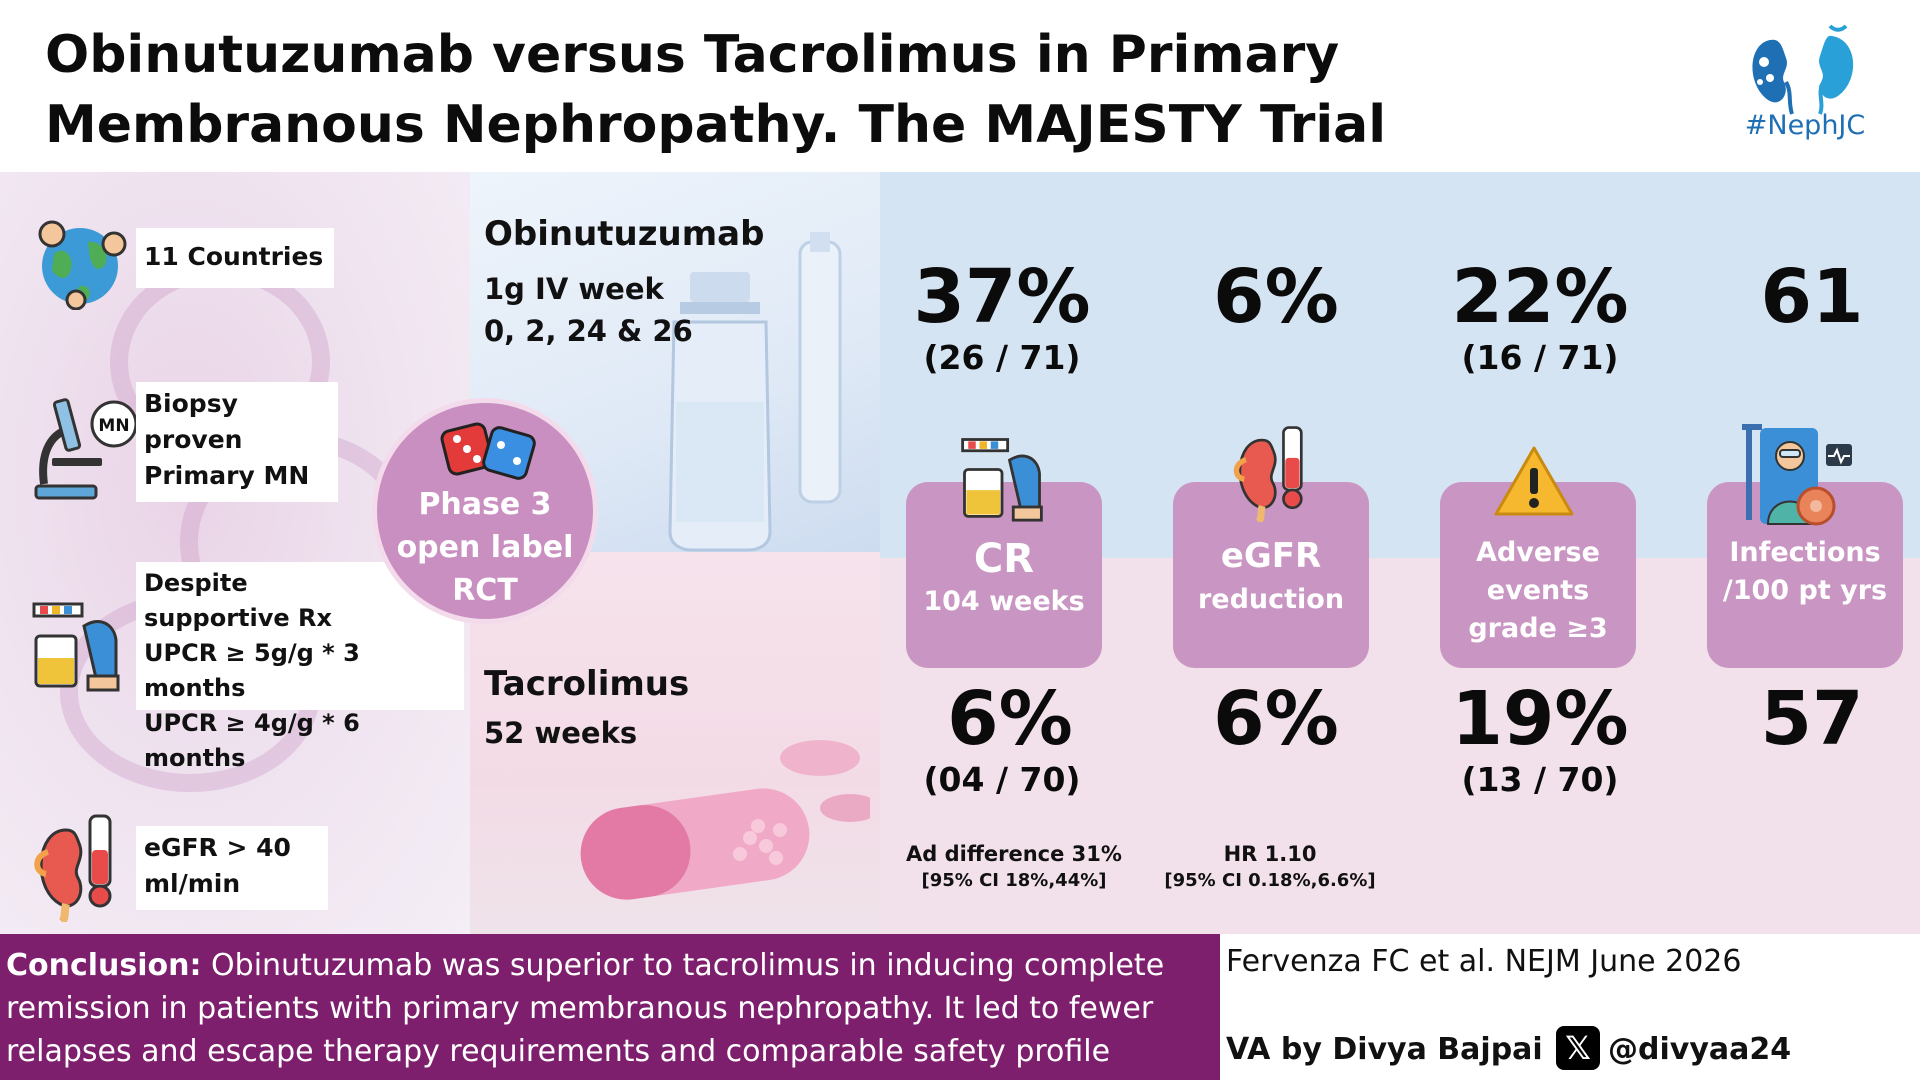 The image size is (1920, 1080). What do you see at coordinates (574, 289) in the screenshot?
I see `obinutuzumab-regimen-line-1: 1g IV week` at bounding box center [574, 289].